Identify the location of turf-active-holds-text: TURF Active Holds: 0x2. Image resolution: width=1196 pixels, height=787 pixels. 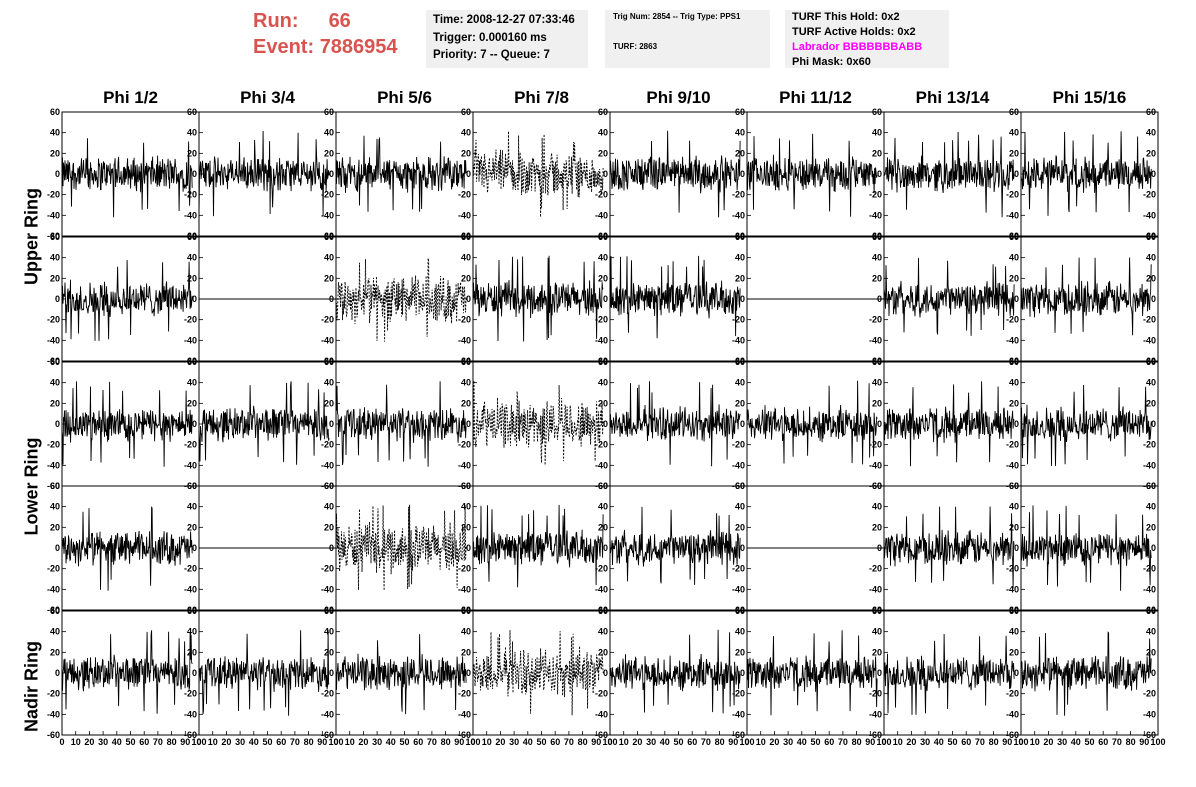
(854, 32).